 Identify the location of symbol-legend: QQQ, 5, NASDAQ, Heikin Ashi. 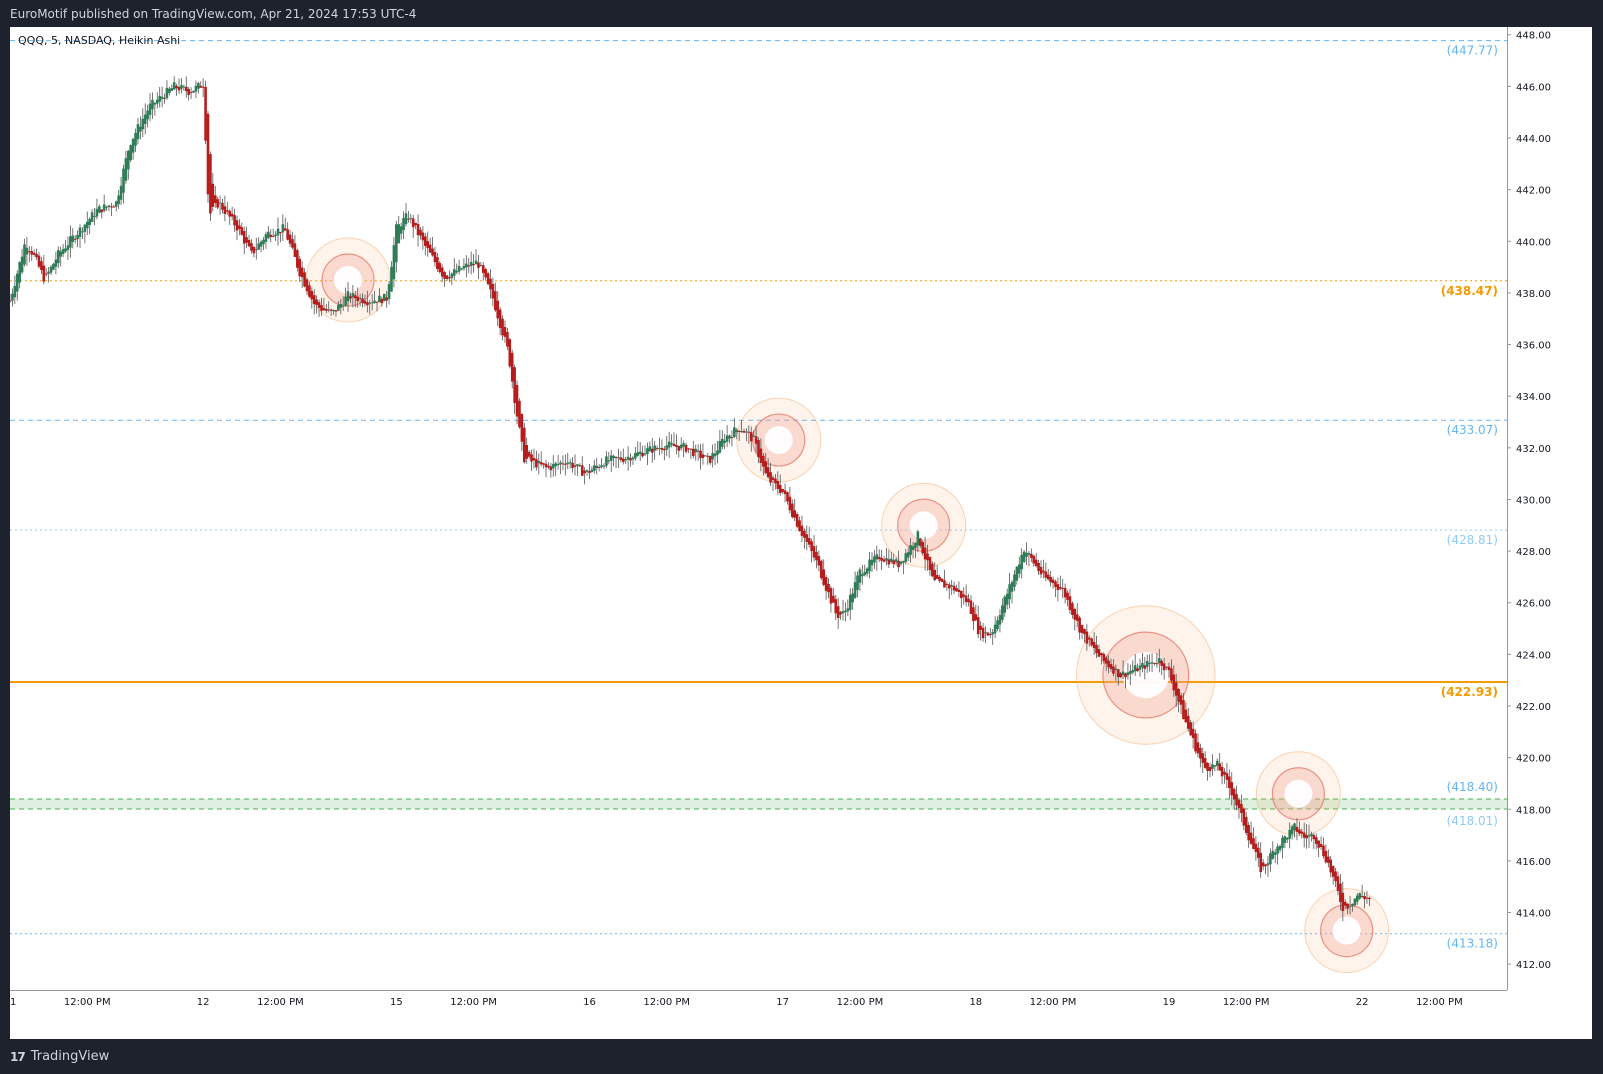
(99, 40).